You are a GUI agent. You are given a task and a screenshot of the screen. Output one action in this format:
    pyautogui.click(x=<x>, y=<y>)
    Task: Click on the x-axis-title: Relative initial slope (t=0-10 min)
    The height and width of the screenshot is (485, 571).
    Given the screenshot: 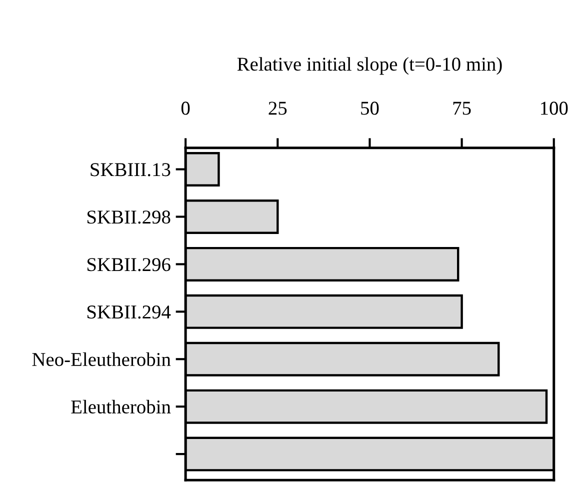 What is the action you would take?
    pyautogui.click(x=369, y=66)
    